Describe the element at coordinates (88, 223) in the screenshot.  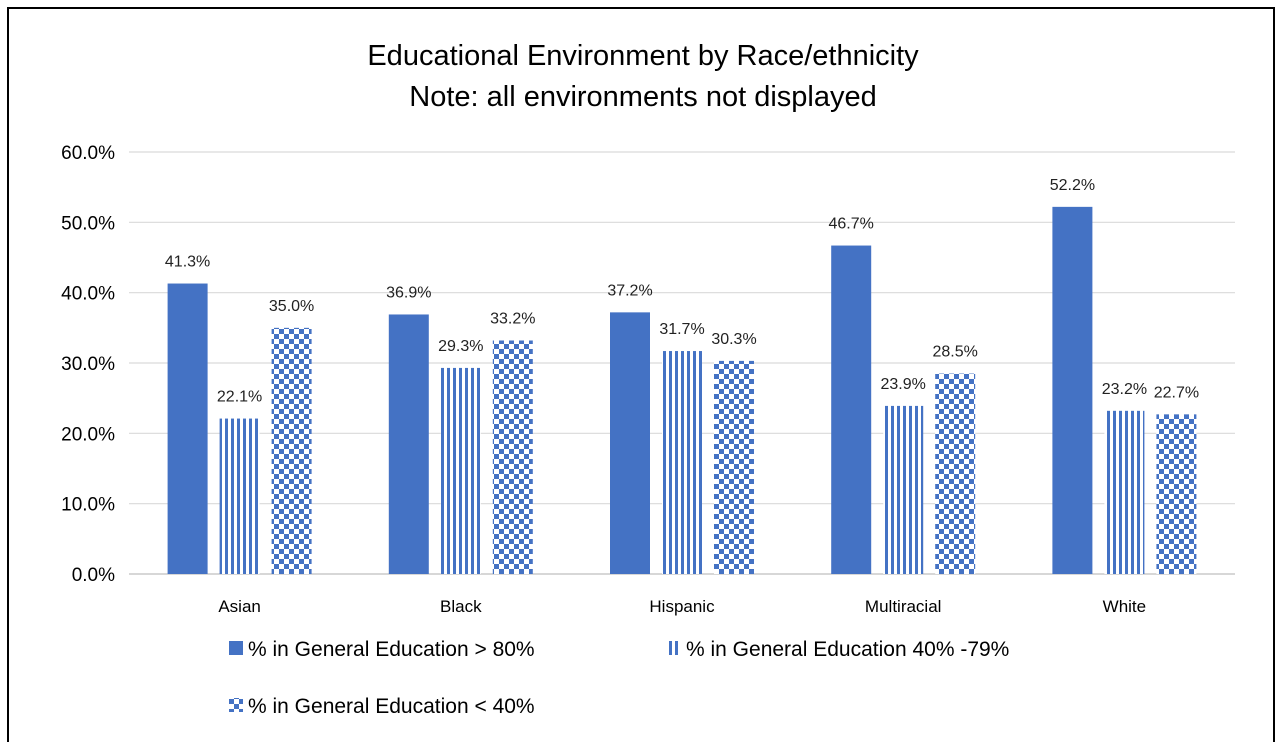
I see `y-tick-label: 50.0%` at that location.